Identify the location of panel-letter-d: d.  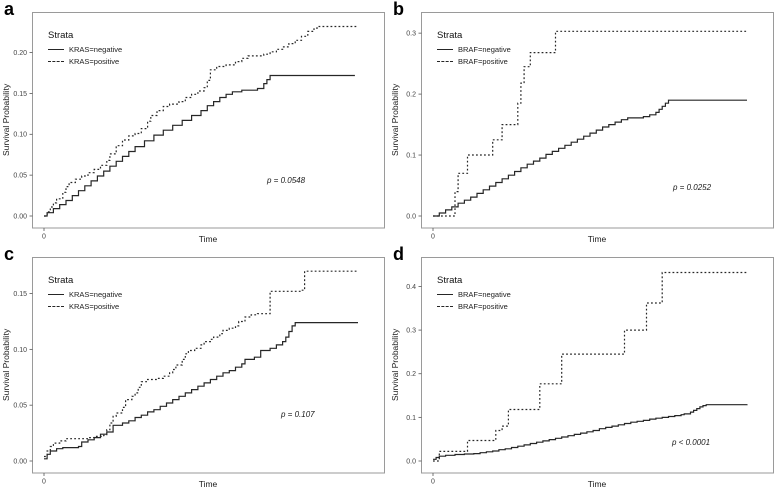
(398, 254).